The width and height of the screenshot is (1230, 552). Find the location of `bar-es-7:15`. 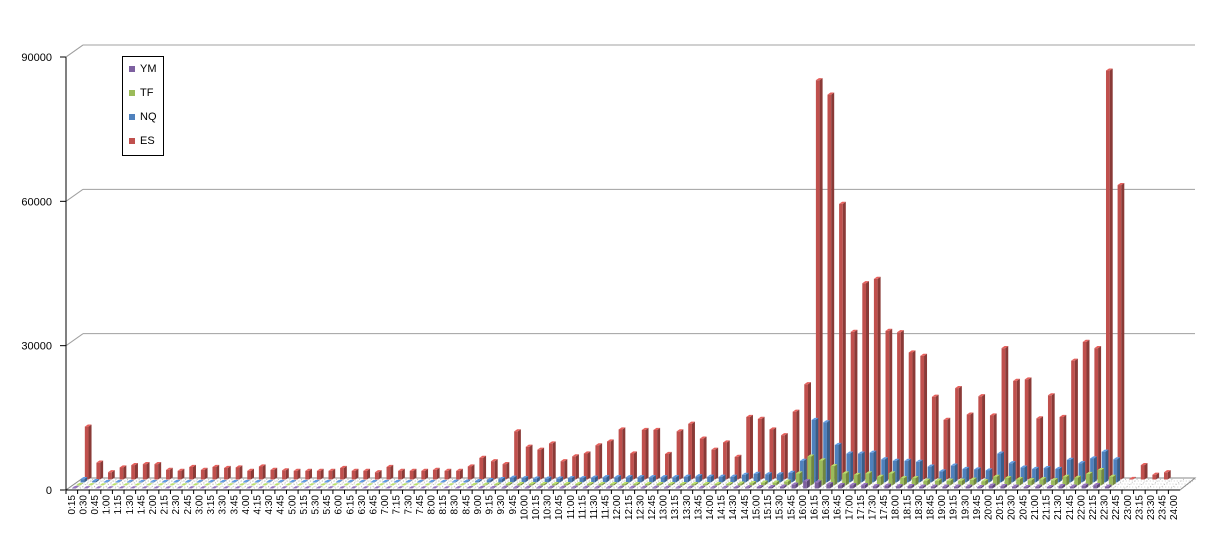

bar-es-7:15 is located at coordinates (413, 474).